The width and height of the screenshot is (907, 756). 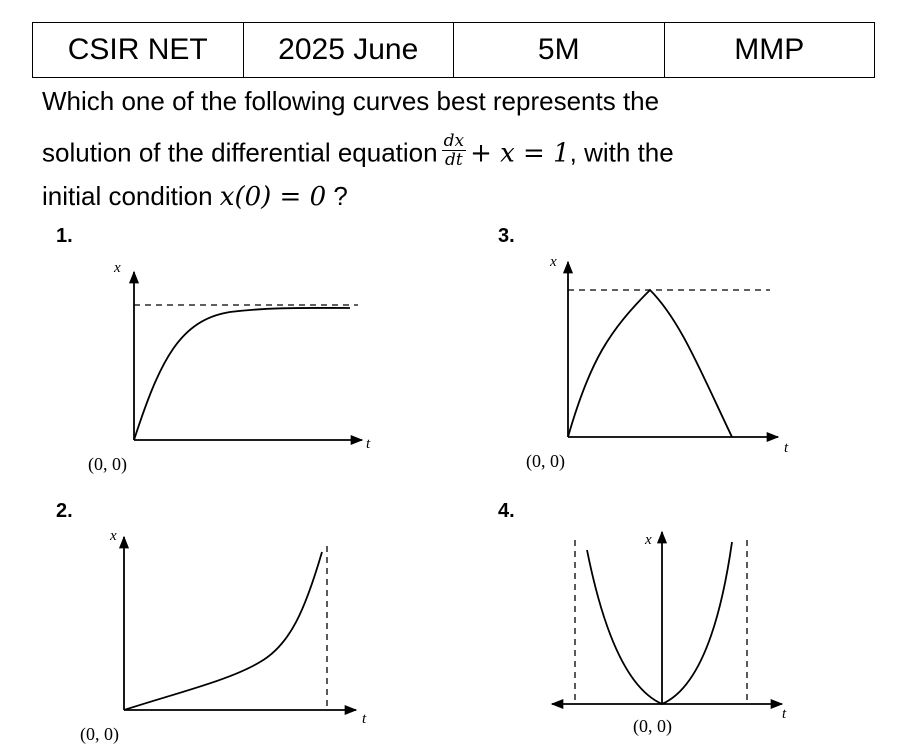 I want to click on question-line-3-prefix: initial condition, so click(x=127, y=196).